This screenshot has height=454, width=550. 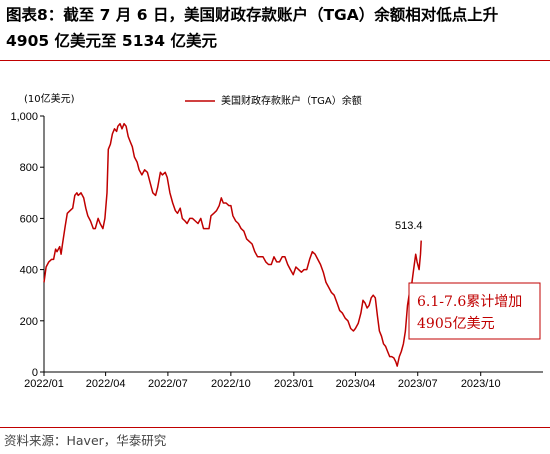 I want to click on chart-title-line-2: 4905 亿美元至 5134 亿美元, so click(x=111, y=41).